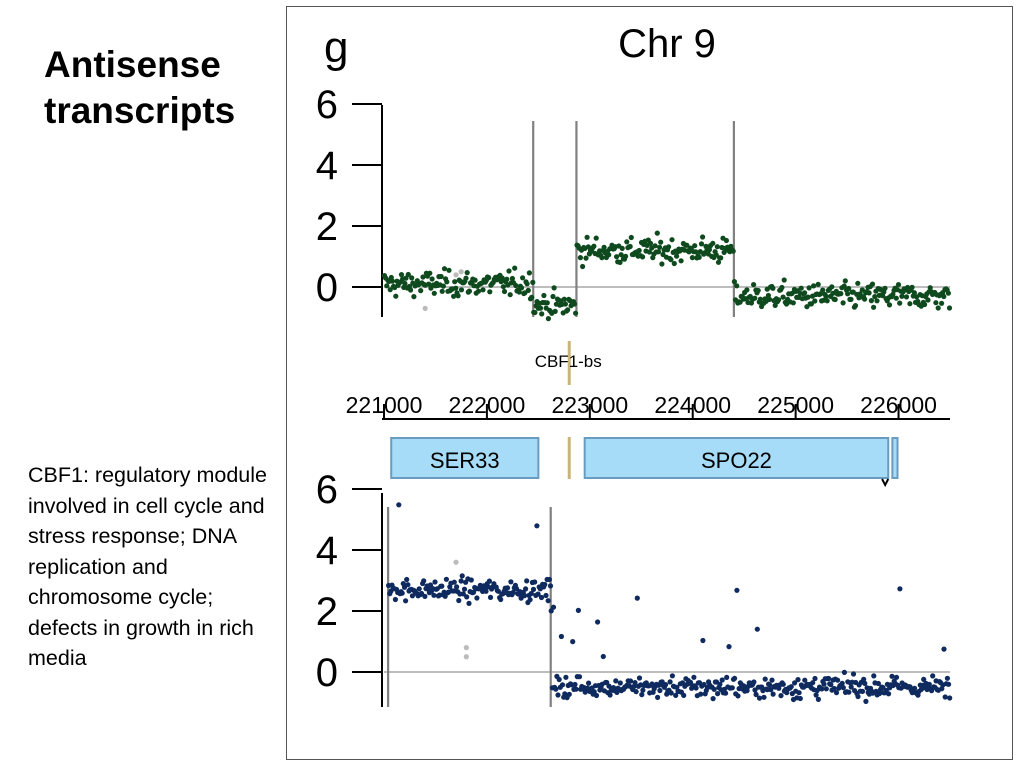  Describe the element at coordinates (140, 87) in the screenshot. I see `slide-title: Antisense transcripts` at that location.